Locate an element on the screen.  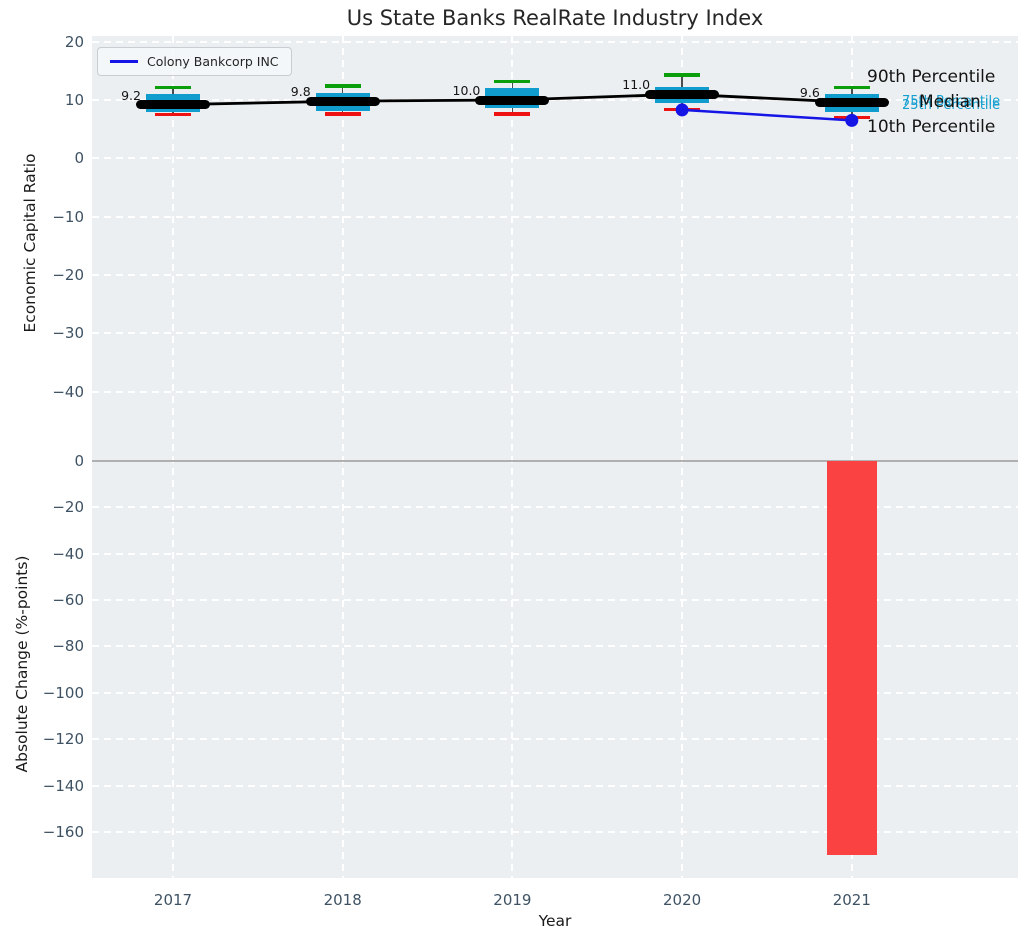
y-axis-label-top: Economic Capital Ratio is located at coordinates (30, 243).